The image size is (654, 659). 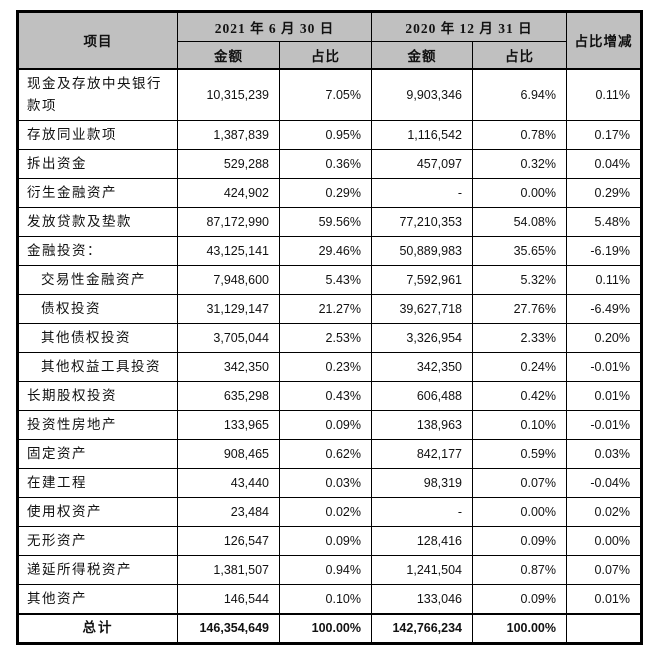 What do you see at coordinates (604, 94) in the screenshot?
I see `ratio-change-cell: 0.11%` at bounding box center [604, 94].